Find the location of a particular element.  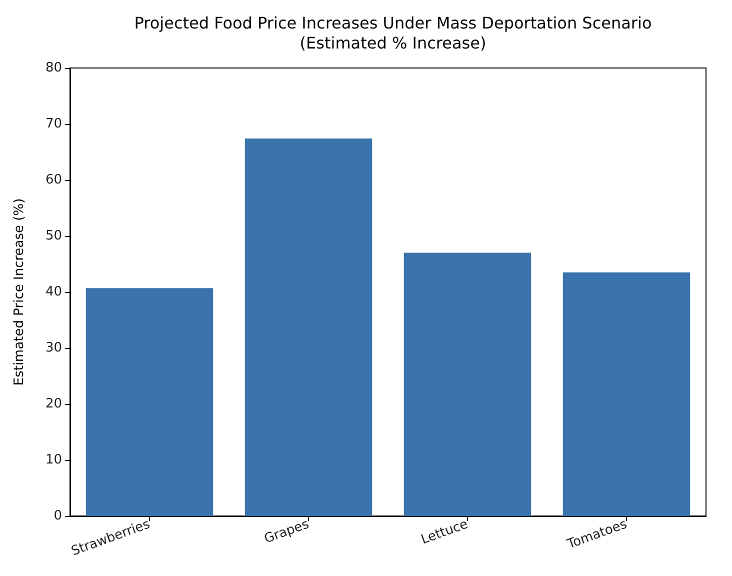

x-tick-label: Lettuce is located at coordinates (444, 532).